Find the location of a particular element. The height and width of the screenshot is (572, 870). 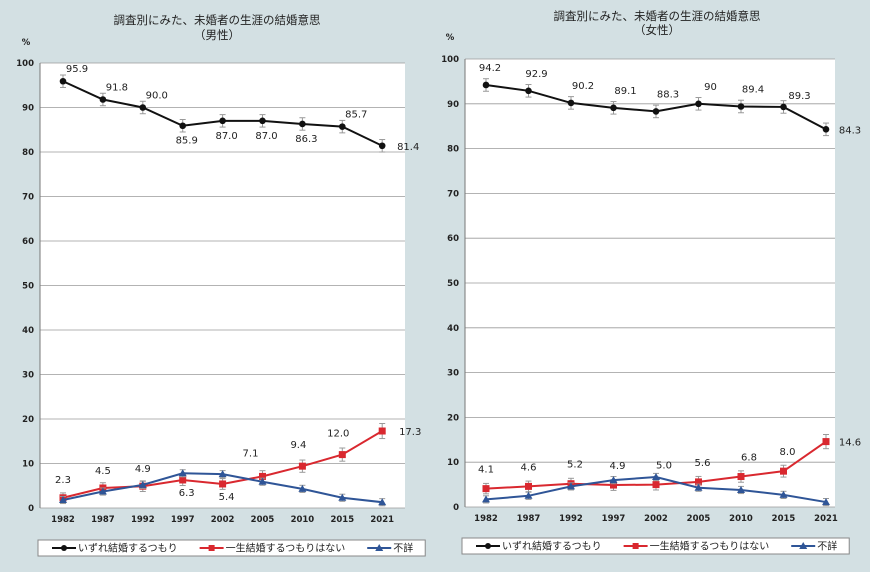

y-tick-label: 100 is located at coordinates (25, 64).